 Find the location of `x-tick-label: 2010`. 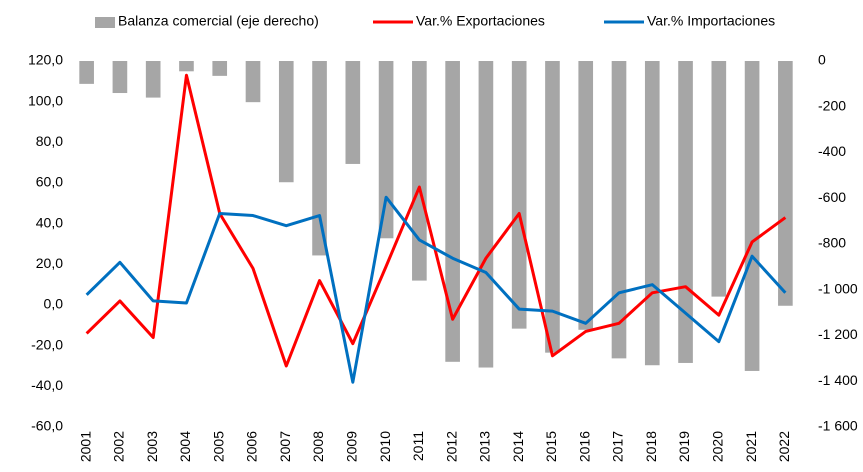

x-tick-label: 2010 is located at coordinates (385, 446).